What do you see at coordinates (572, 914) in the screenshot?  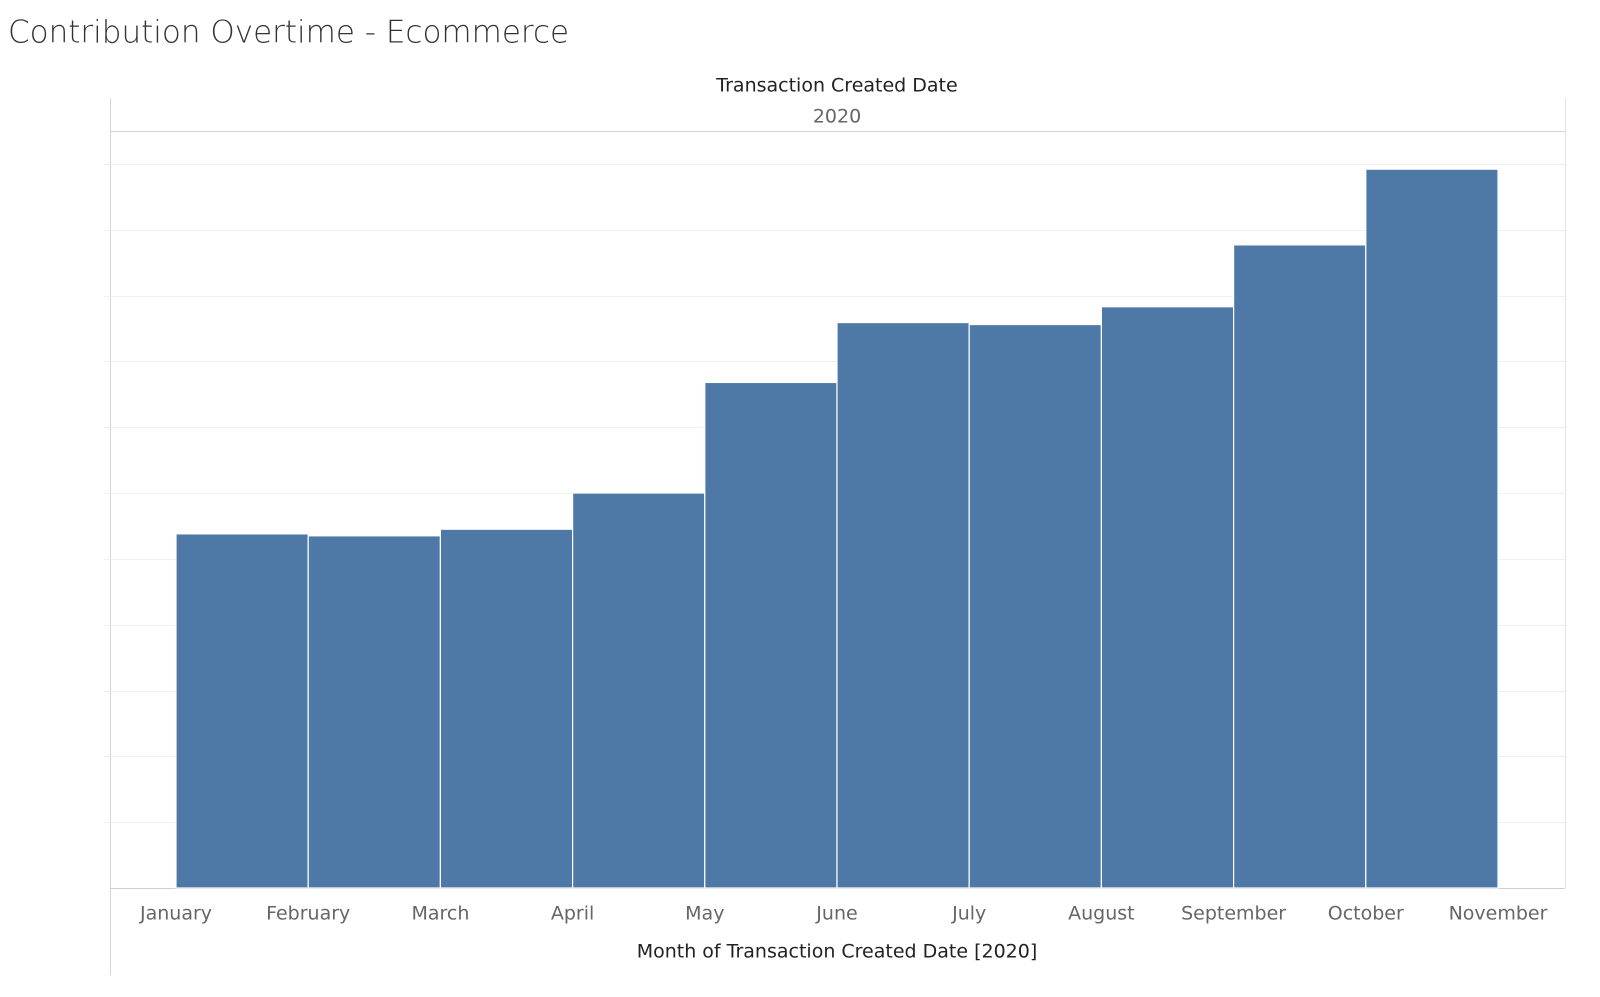 I see `x-tick-label: April` at bounding box center [572, 914].